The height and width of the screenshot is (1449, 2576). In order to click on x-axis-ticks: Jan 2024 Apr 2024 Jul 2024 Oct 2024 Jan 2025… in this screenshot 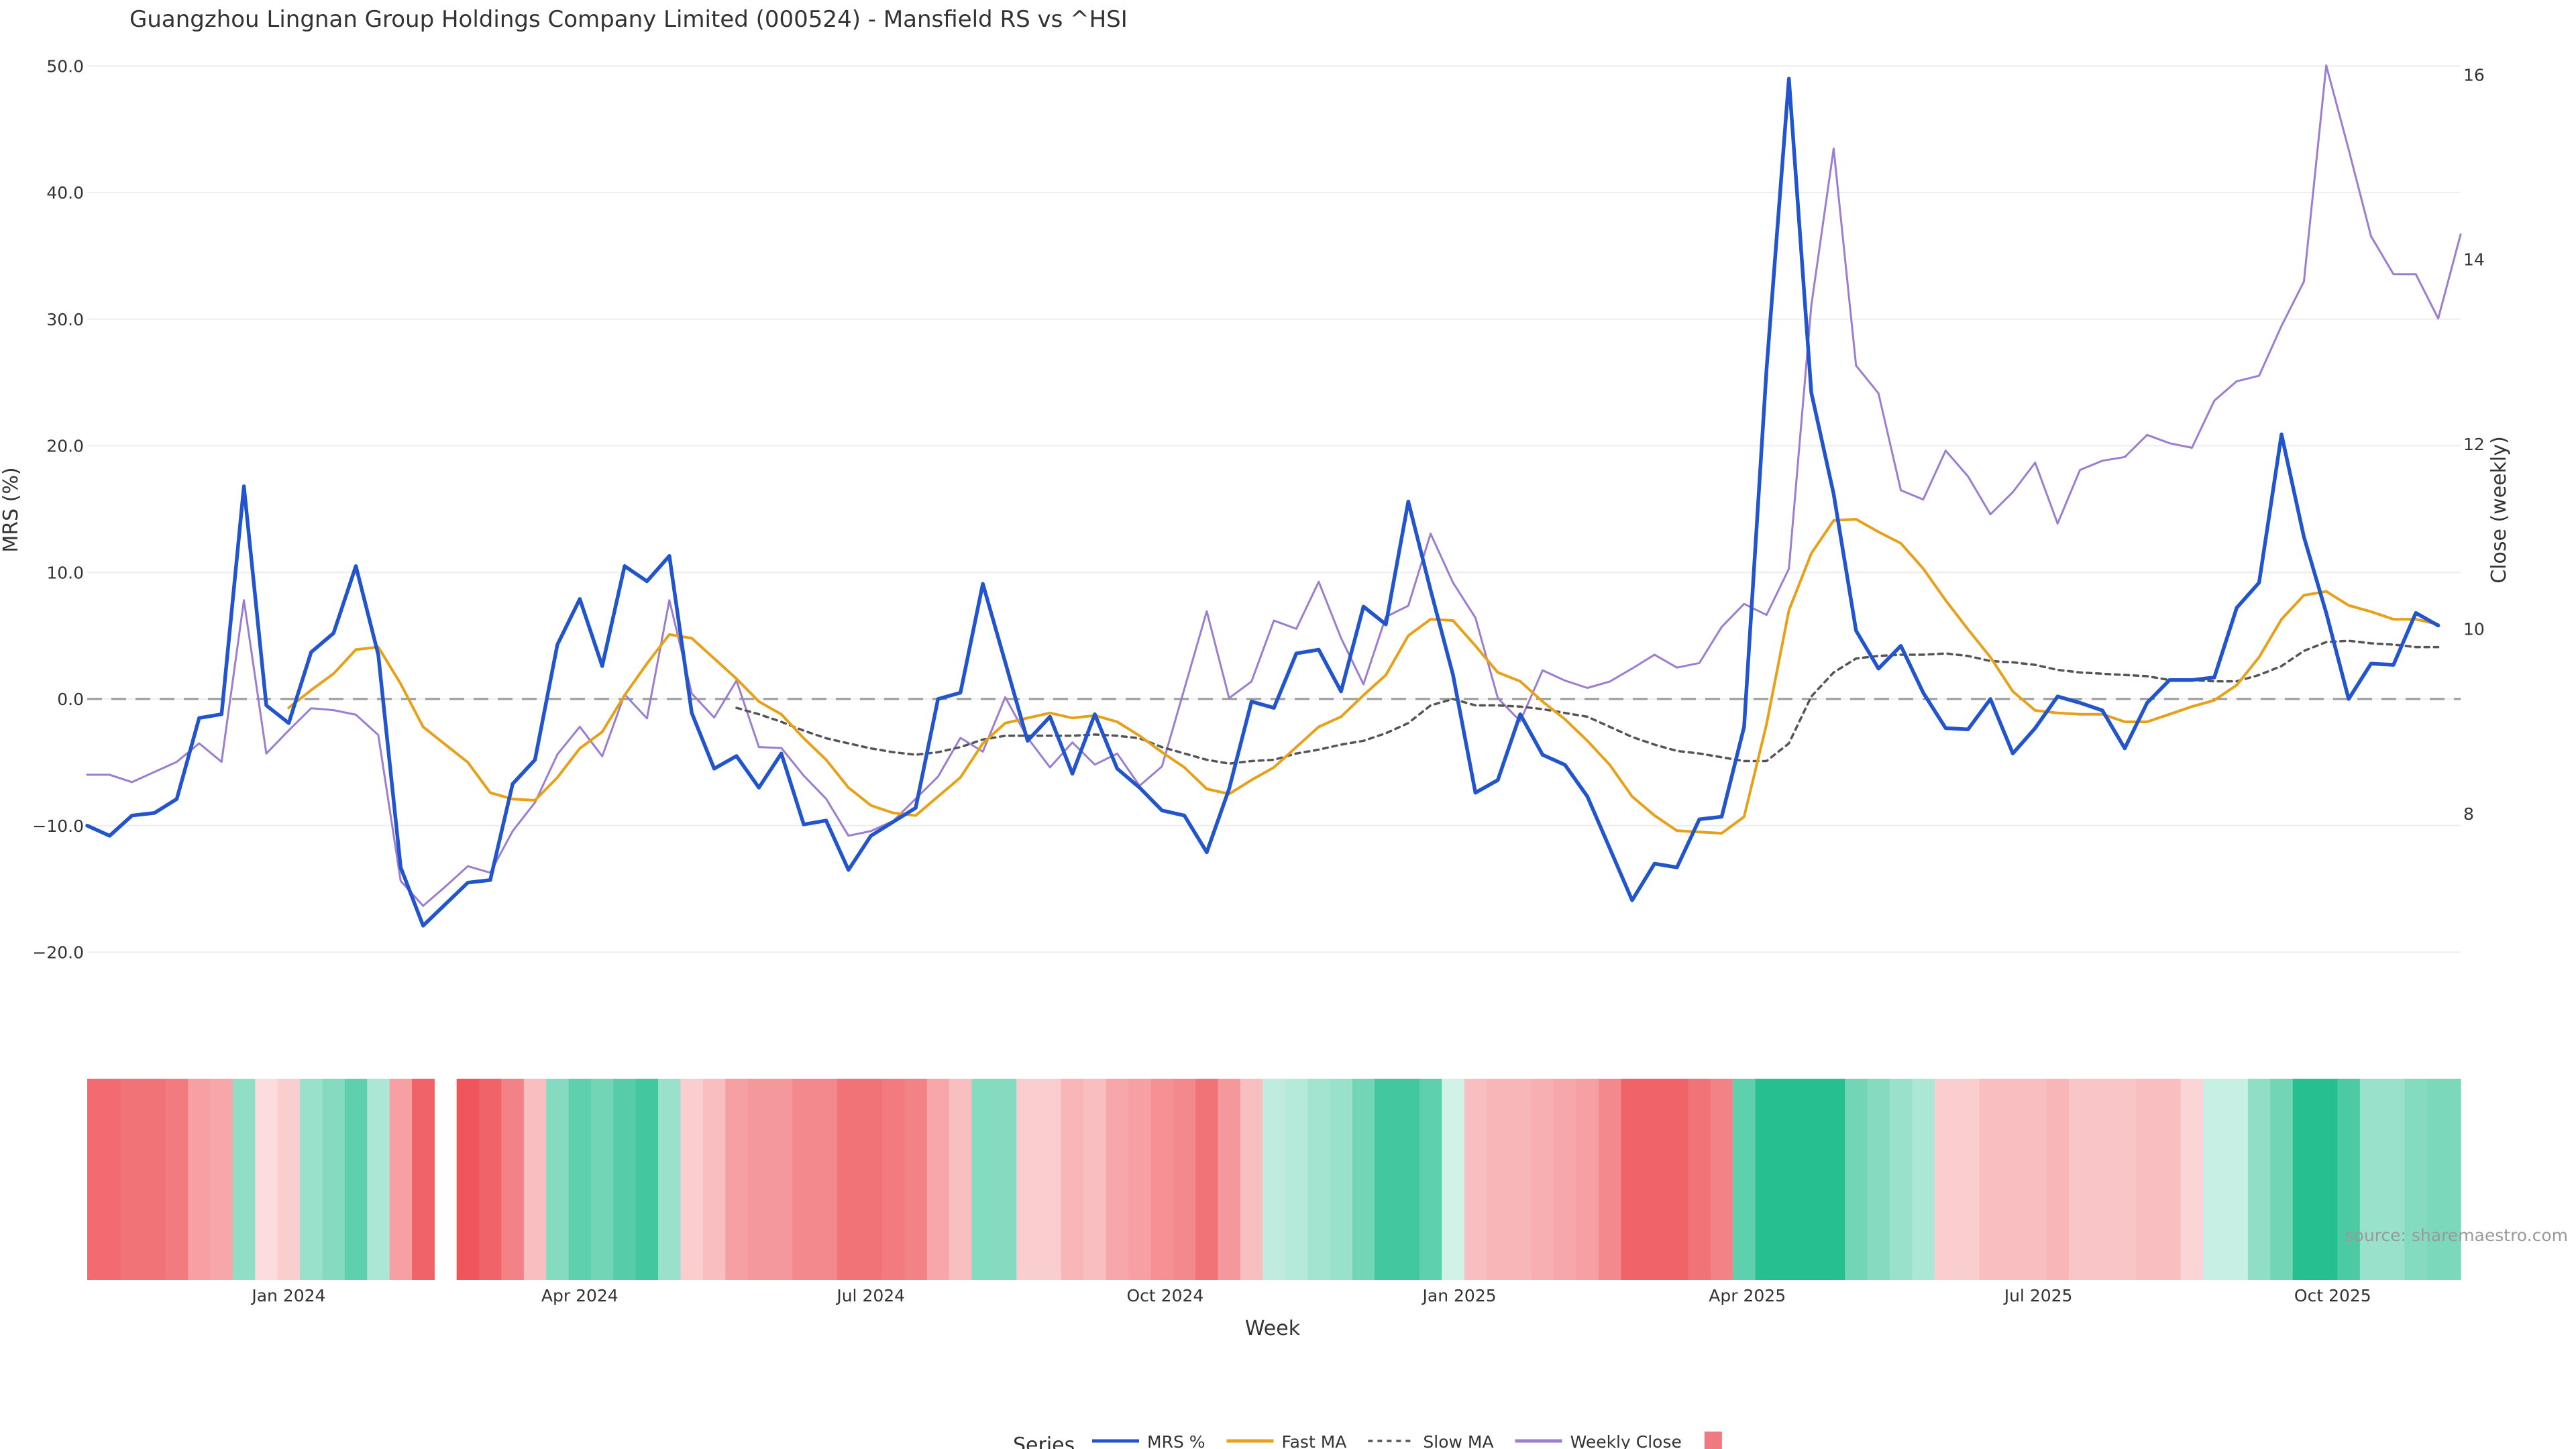, I will do `click(1310, 1295)`.